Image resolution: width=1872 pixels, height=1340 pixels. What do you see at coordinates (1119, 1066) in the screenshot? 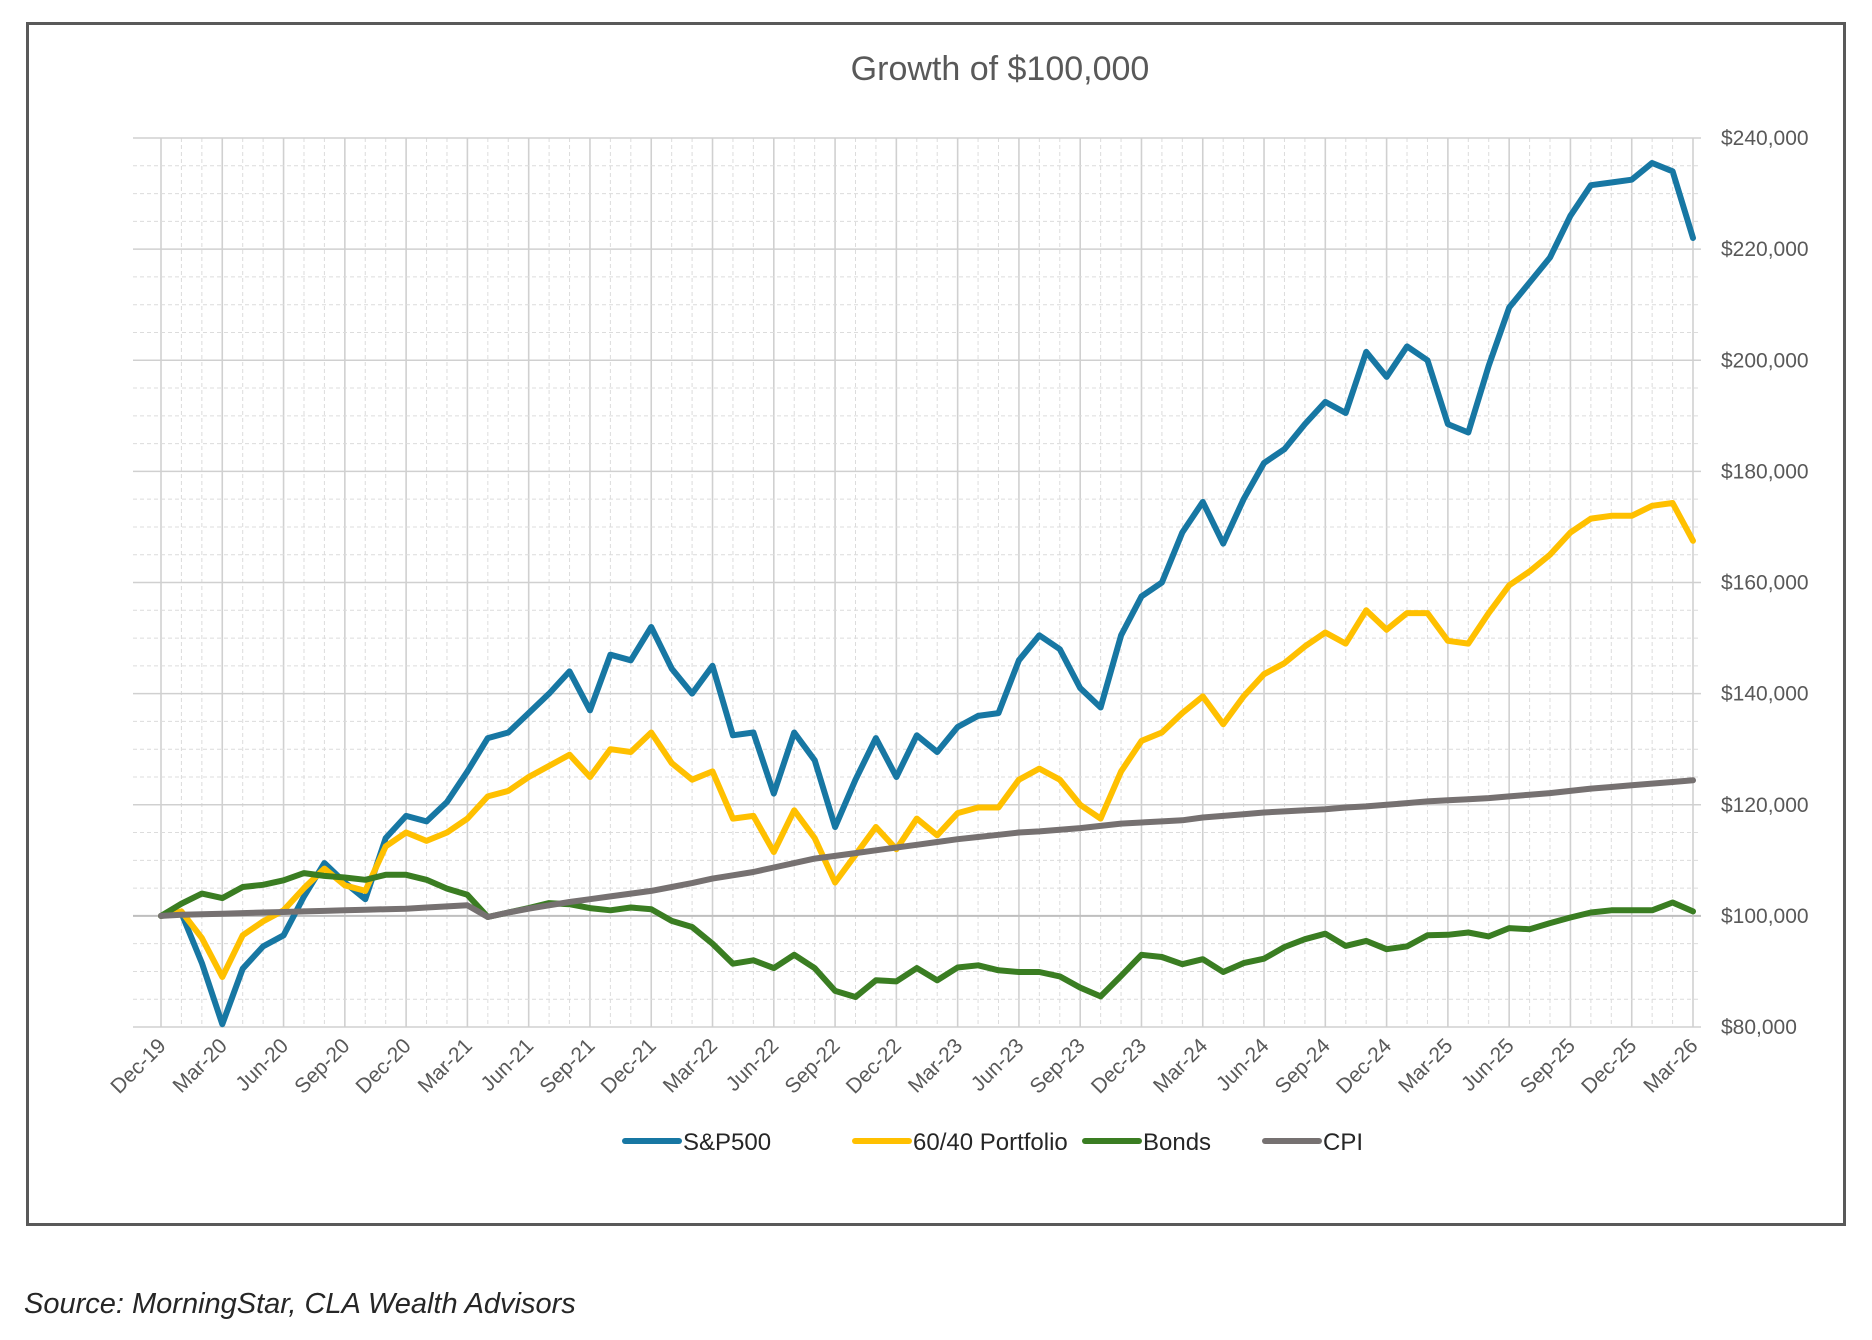
I see `x-tick-label: Dec-23` at bounding box center [1119, 1066].